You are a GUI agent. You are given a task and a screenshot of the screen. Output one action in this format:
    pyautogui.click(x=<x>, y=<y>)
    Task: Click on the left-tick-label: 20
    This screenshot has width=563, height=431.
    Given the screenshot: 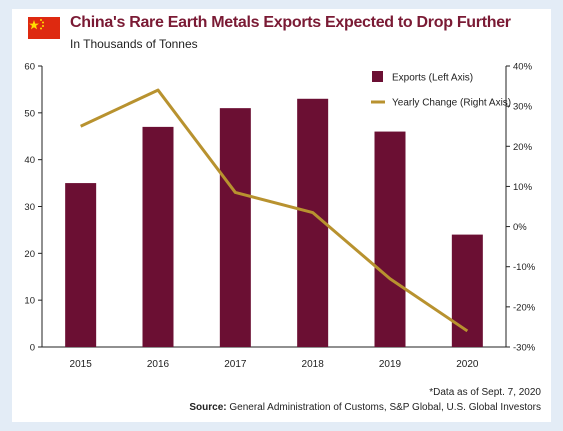 What is the action you would take?
    pyautogui.click(x=29, y=254)
    